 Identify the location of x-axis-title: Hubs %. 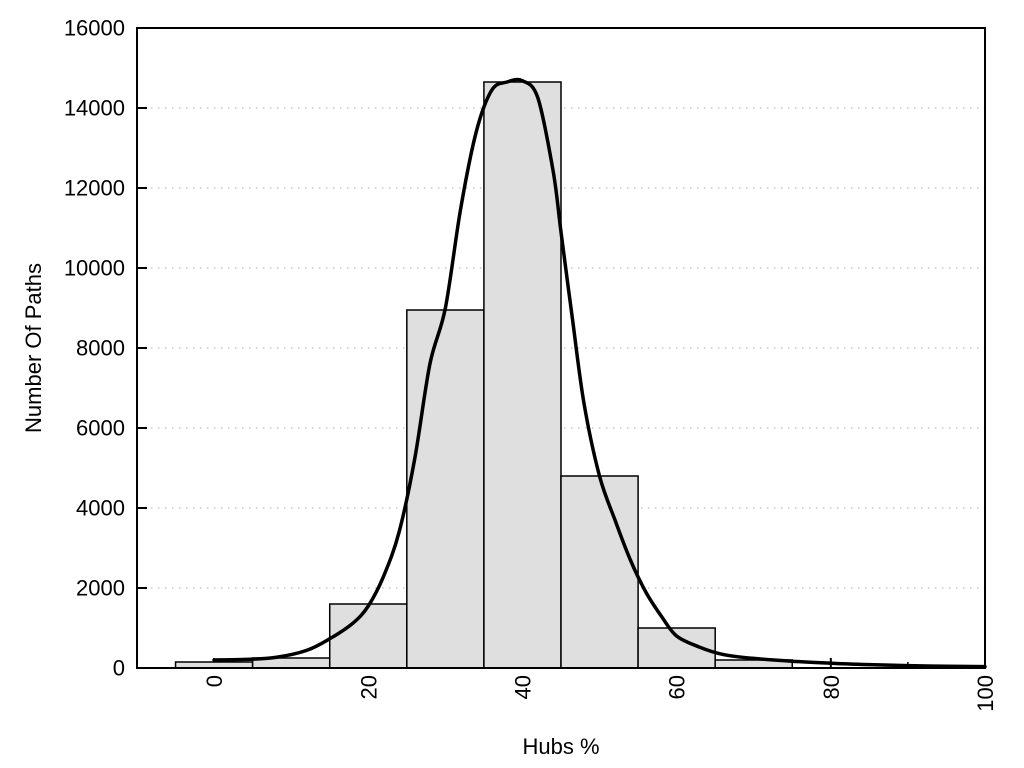
(561, 746).